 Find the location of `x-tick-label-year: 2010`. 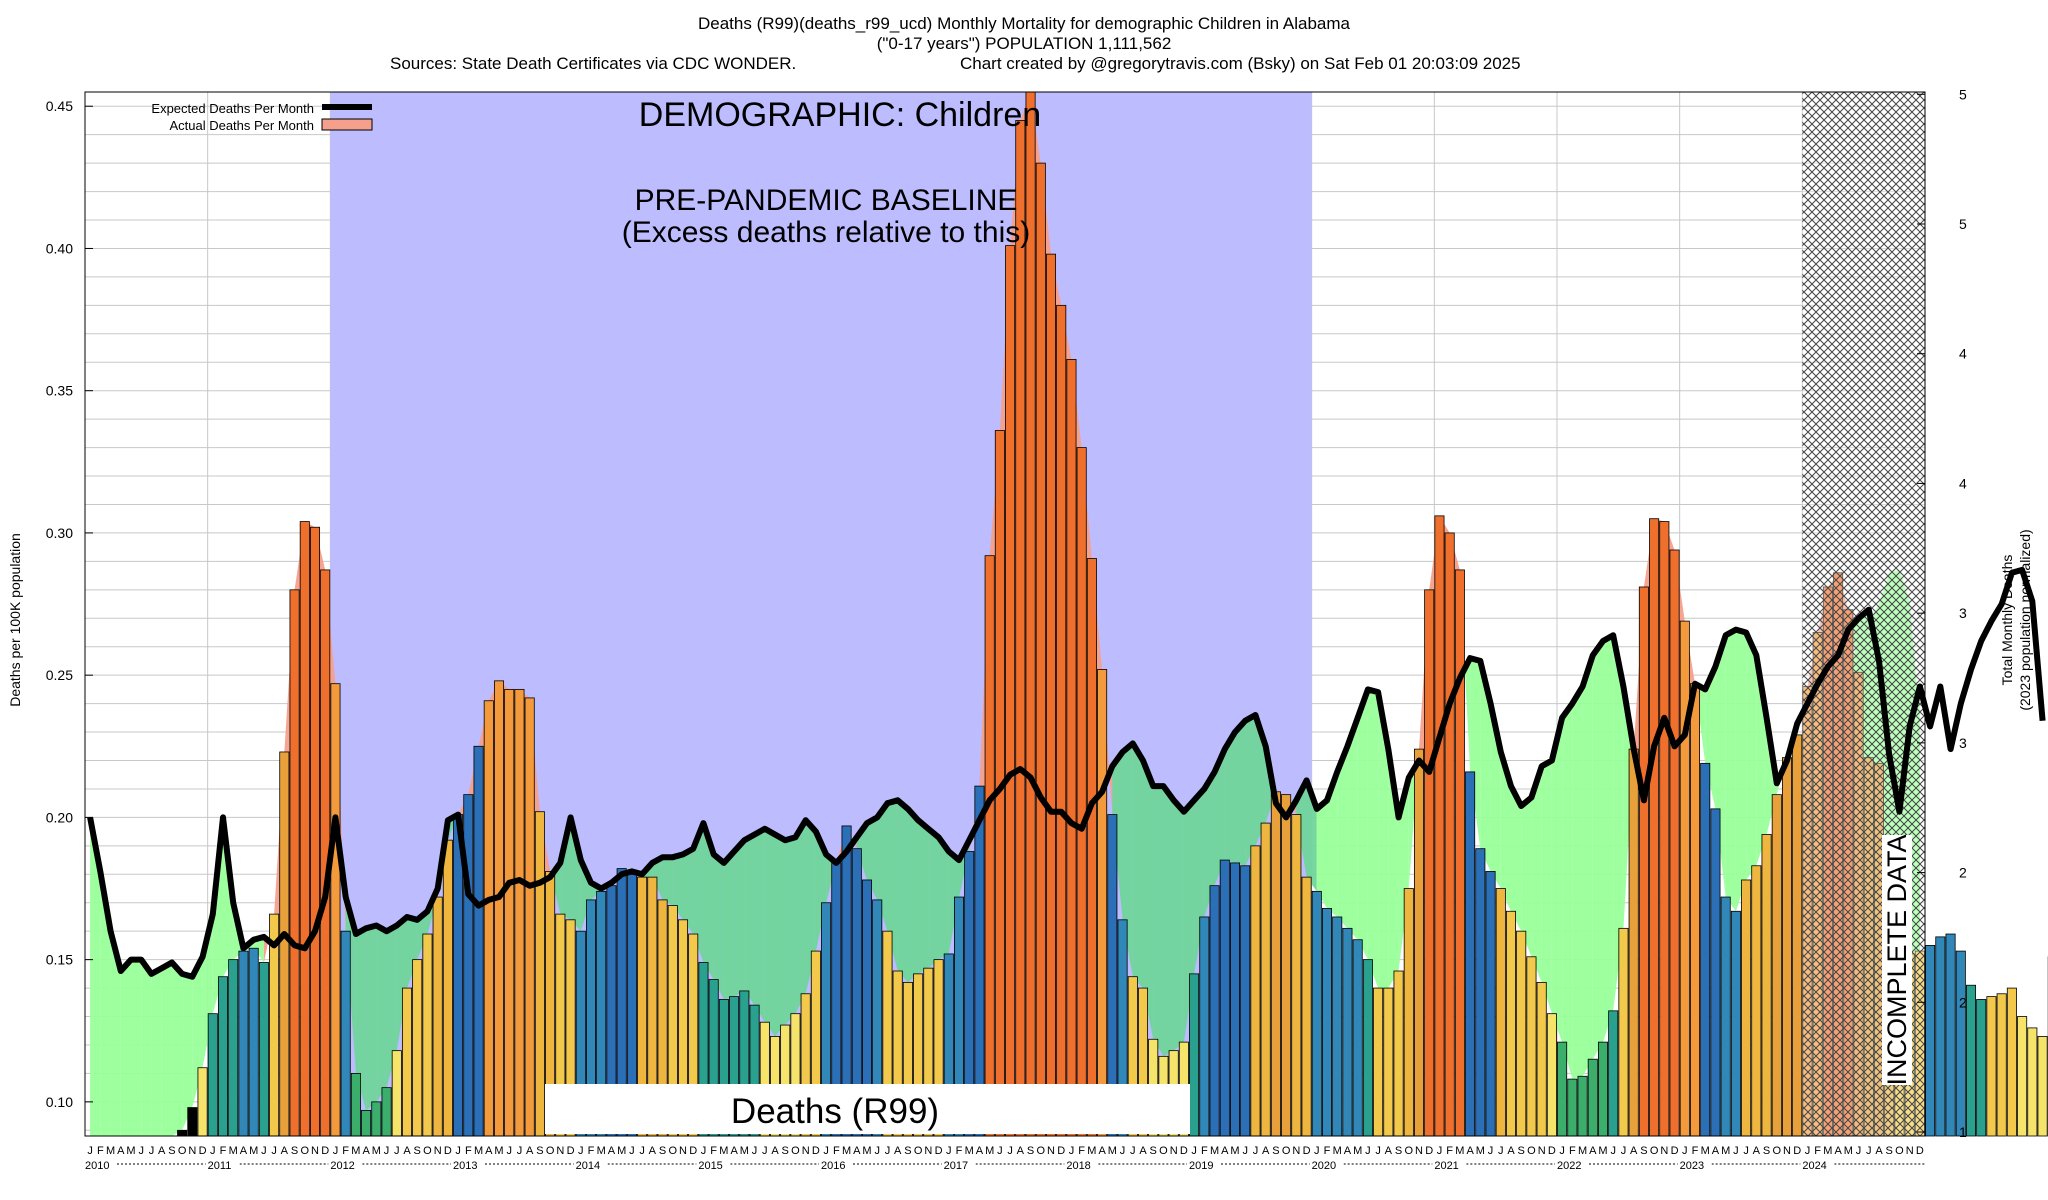

x-tick-label-year: 2010 is located at coordinates (97, 1166).